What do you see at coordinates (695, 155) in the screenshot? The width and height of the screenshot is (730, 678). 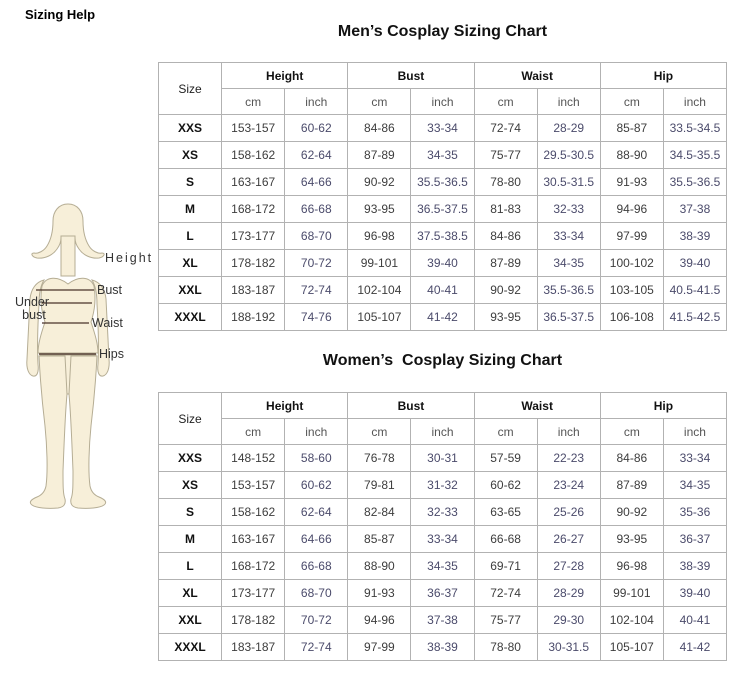 I see `value-cell: 34.5-35.5` at bounding box center [695, 155].